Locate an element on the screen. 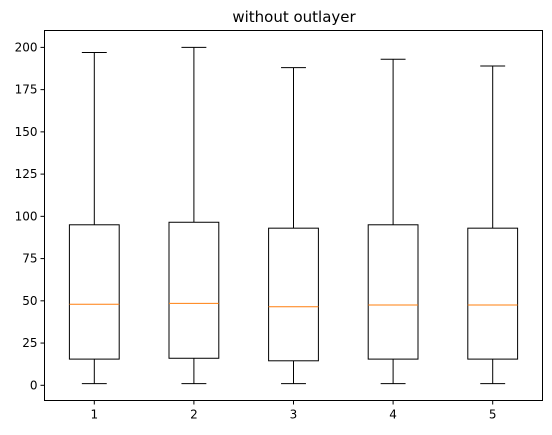 Image resolution: width=552 pixels, height=435 pixels. y-tick-label: 75 is located at coordinates (29, 259).